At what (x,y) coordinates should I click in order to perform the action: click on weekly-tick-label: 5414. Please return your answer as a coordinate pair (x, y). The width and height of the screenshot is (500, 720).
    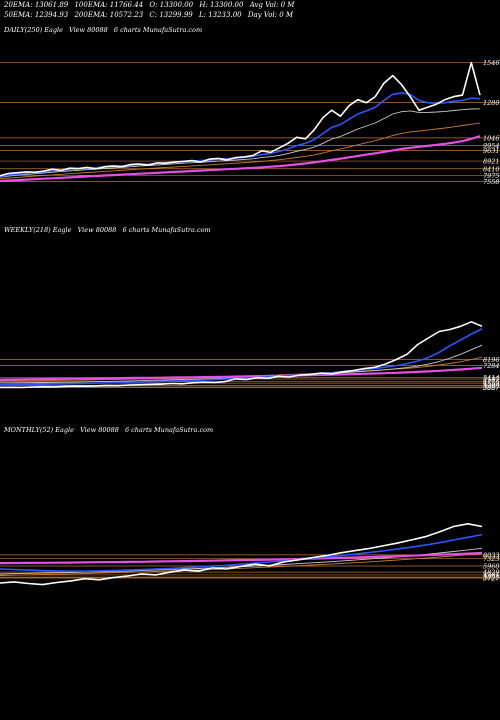
    Looking at the image, I should click on (491, 378).